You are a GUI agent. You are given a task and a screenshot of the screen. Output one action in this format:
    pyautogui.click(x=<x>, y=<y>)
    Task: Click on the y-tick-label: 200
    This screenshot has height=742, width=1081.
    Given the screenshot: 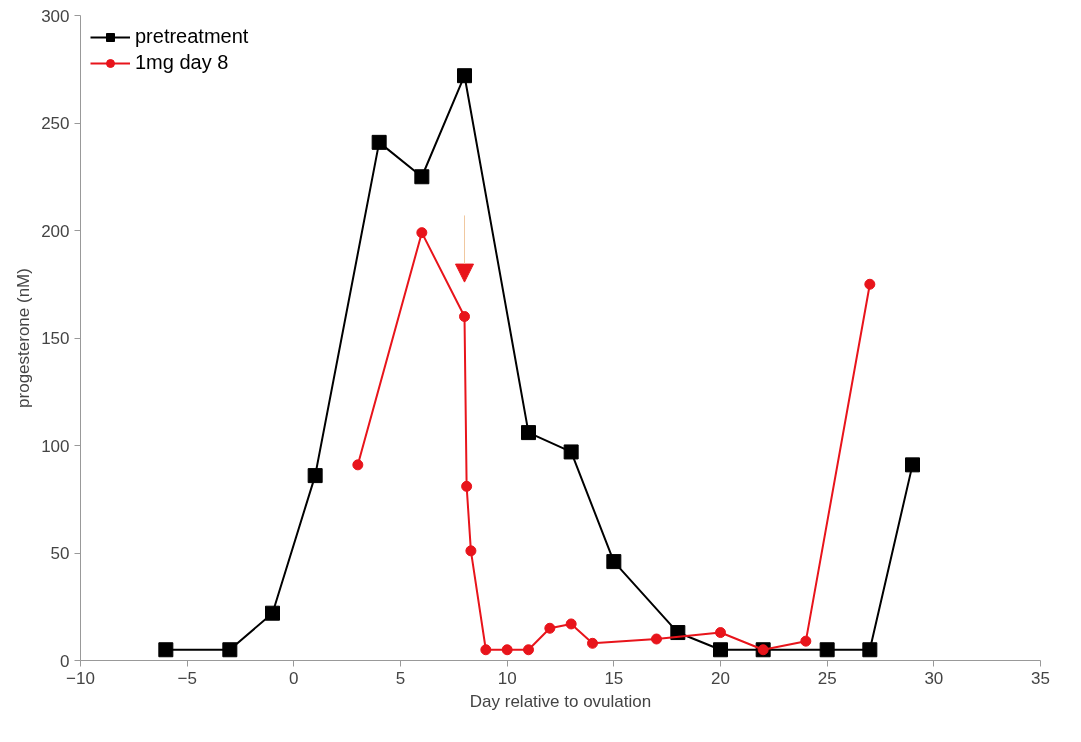 What is the action you would take?
    pyautogui.click(x=55, y=231)
    